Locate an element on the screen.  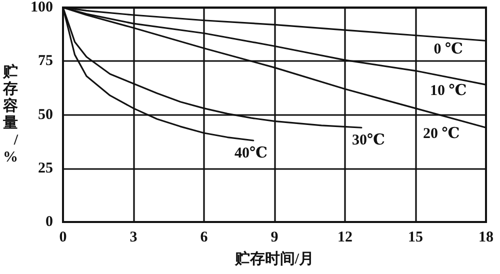
x-tick-label: 15 is located at coordinates (415, 238).